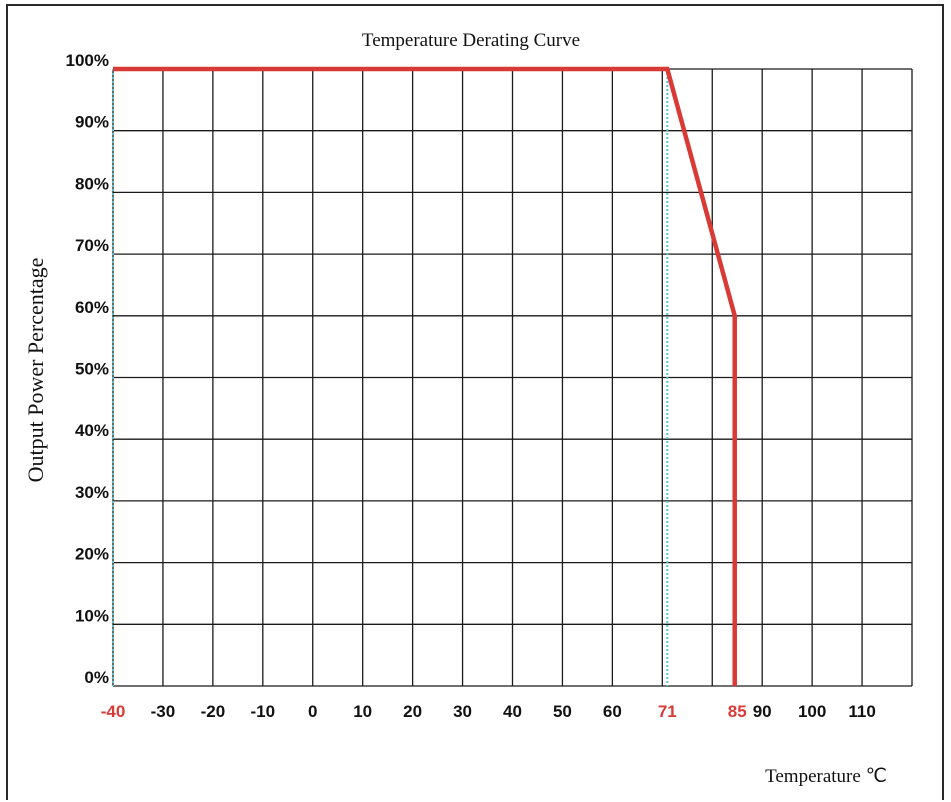  What do you see at coordinates (92, 369) in the screenshot?
I see `y-tick-label: 50%` at bounding box center [92, 369].